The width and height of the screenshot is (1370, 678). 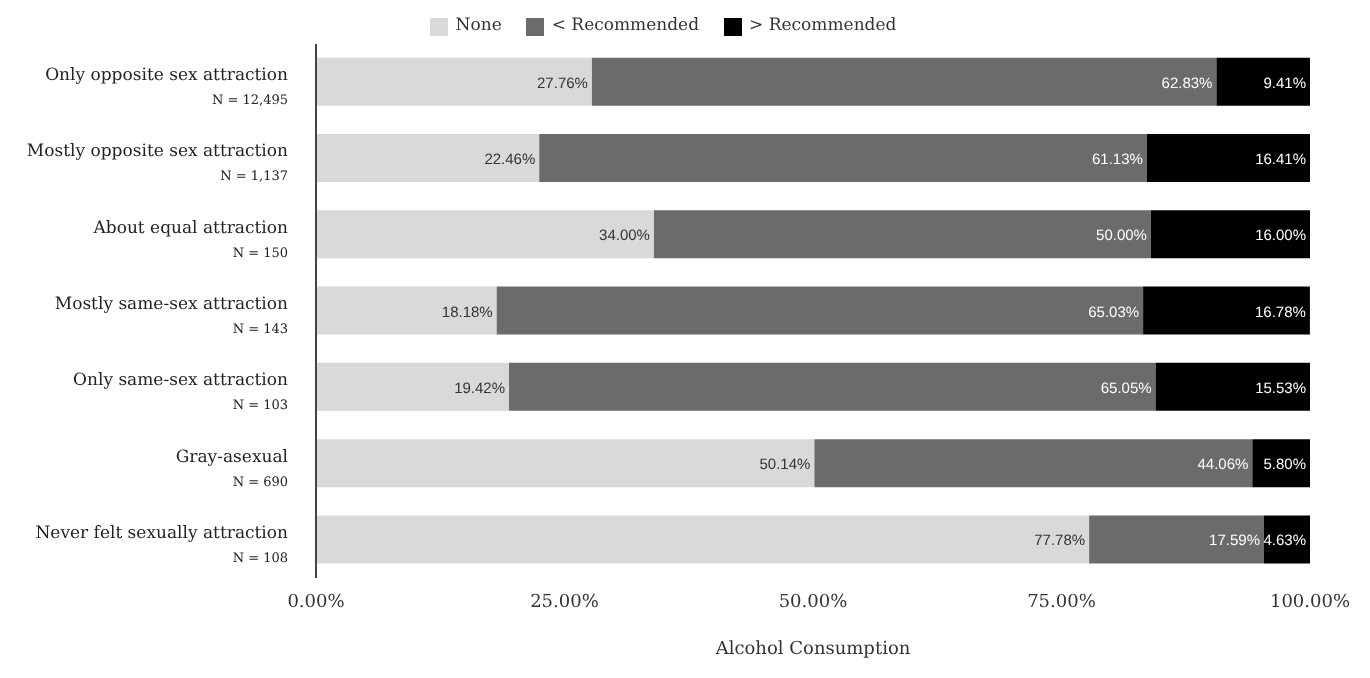 I want to click on x-axis-title: Alcohol Consumption, so click(x=812, y=650).